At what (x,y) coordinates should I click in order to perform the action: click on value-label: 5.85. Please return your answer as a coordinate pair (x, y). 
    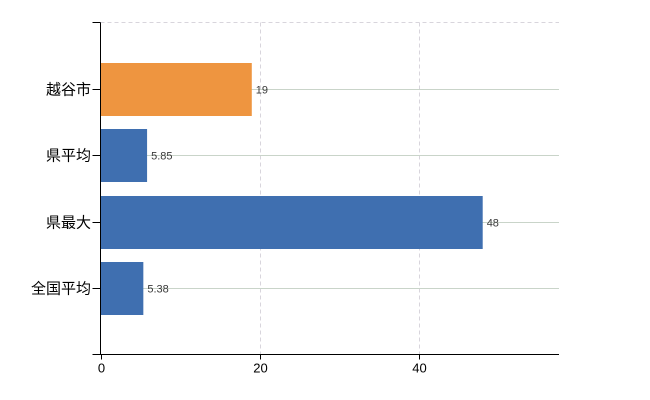
    Looking at the image, I should click on (161, 157).